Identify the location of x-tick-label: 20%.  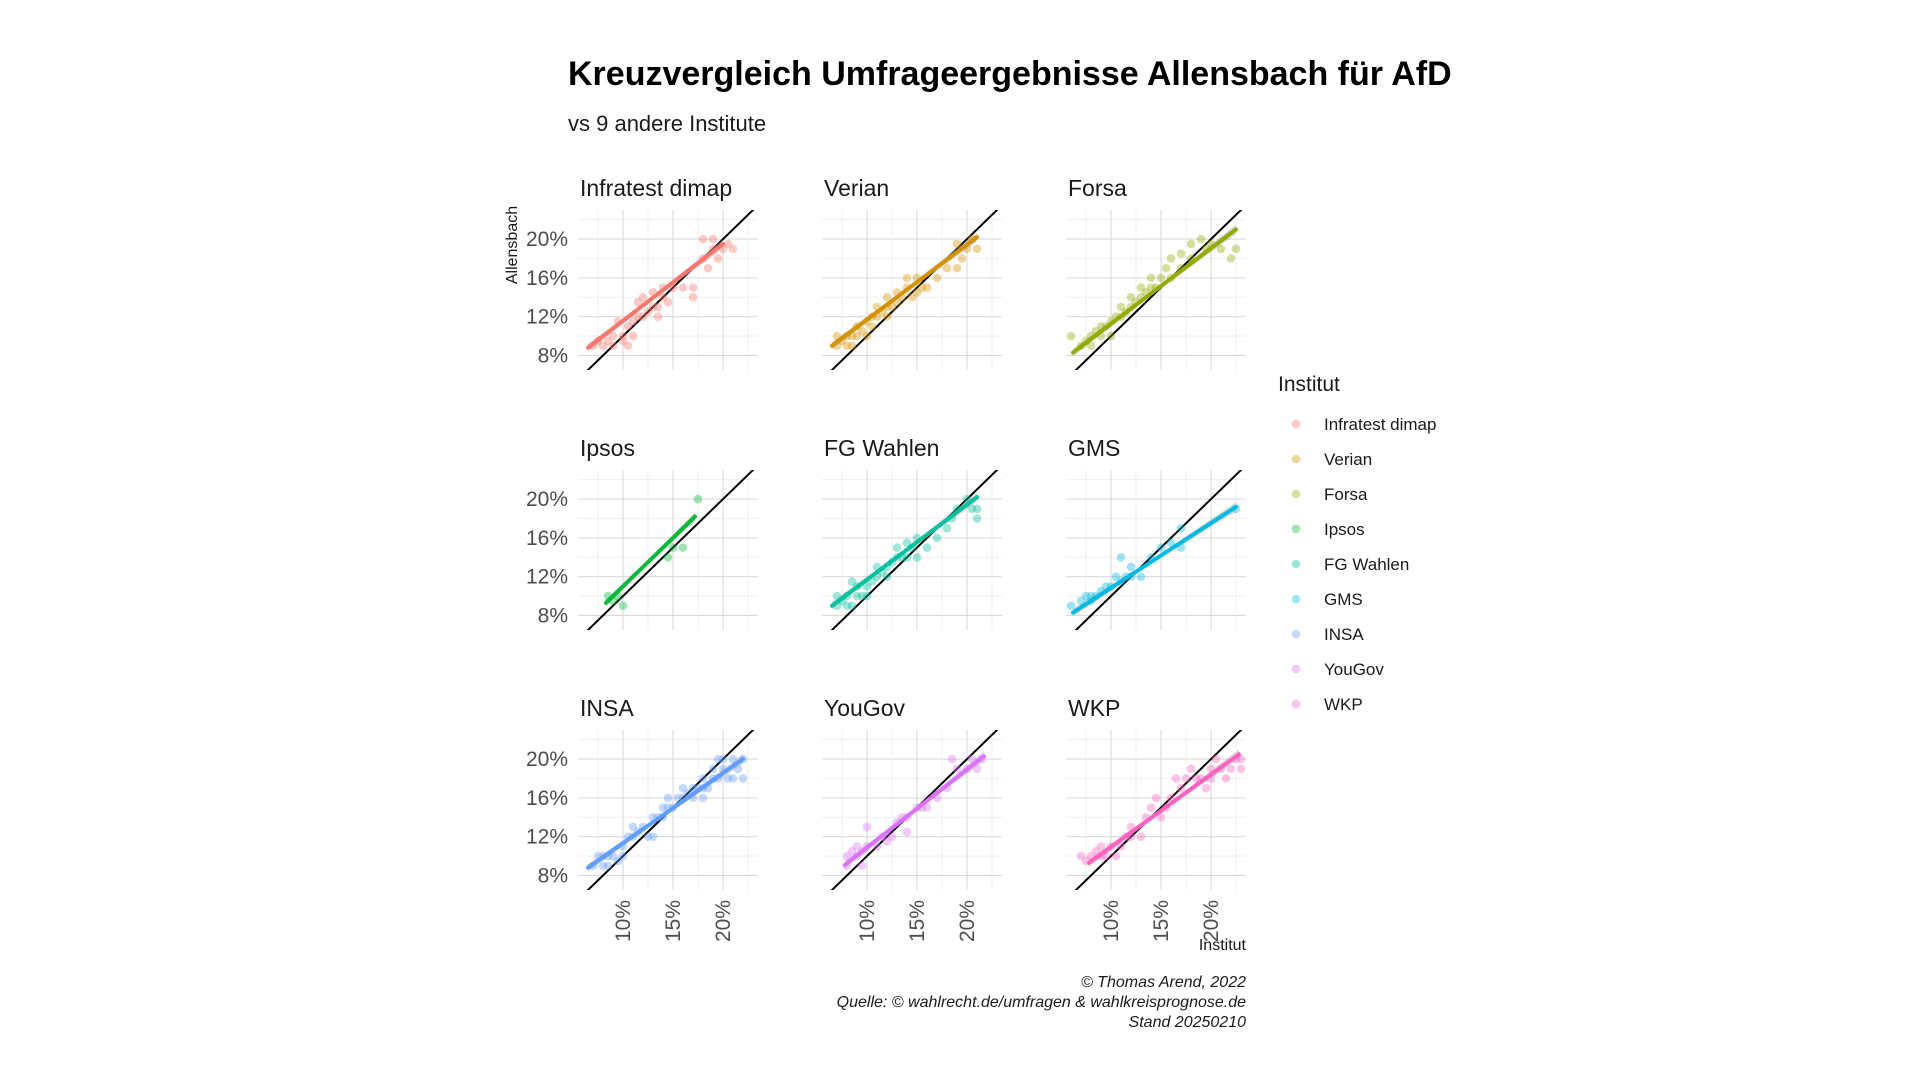
(1211, 921).